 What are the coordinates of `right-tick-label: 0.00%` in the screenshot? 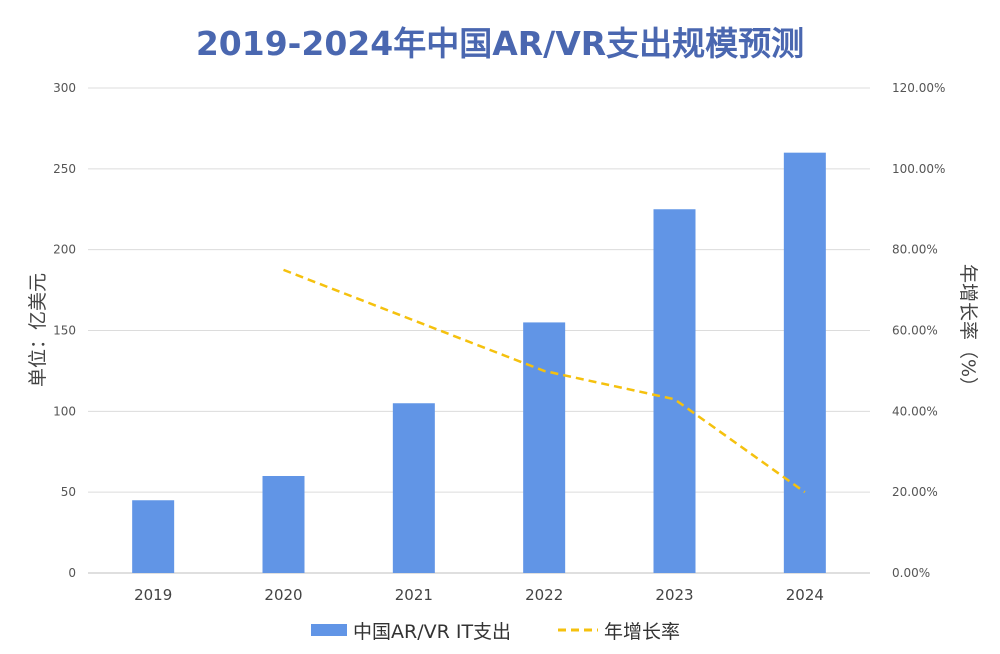 It's located at (911, 573).